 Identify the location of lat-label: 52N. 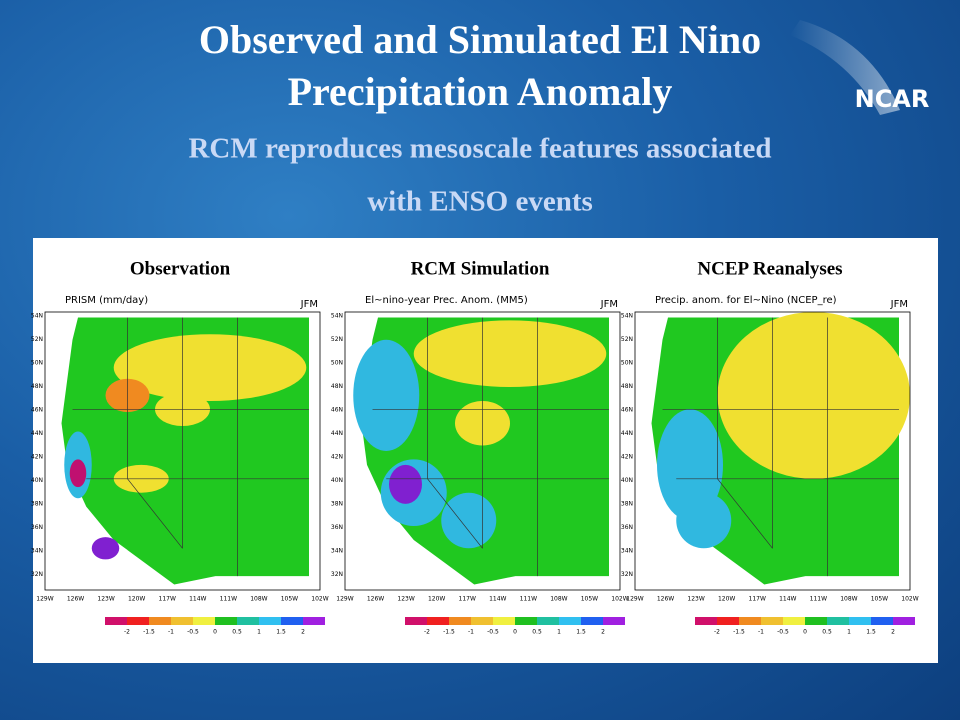
(337, 339).